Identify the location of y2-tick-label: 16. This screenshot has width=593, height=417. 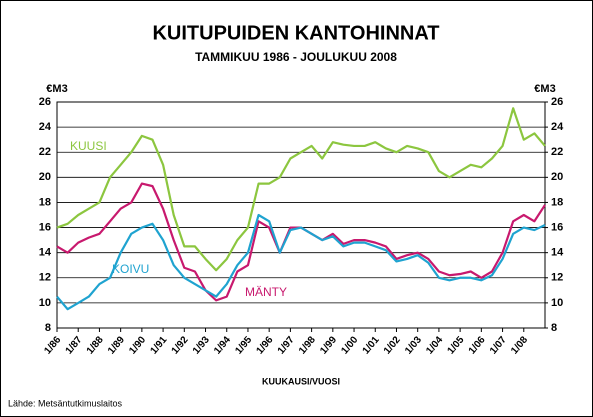
(557, 227).